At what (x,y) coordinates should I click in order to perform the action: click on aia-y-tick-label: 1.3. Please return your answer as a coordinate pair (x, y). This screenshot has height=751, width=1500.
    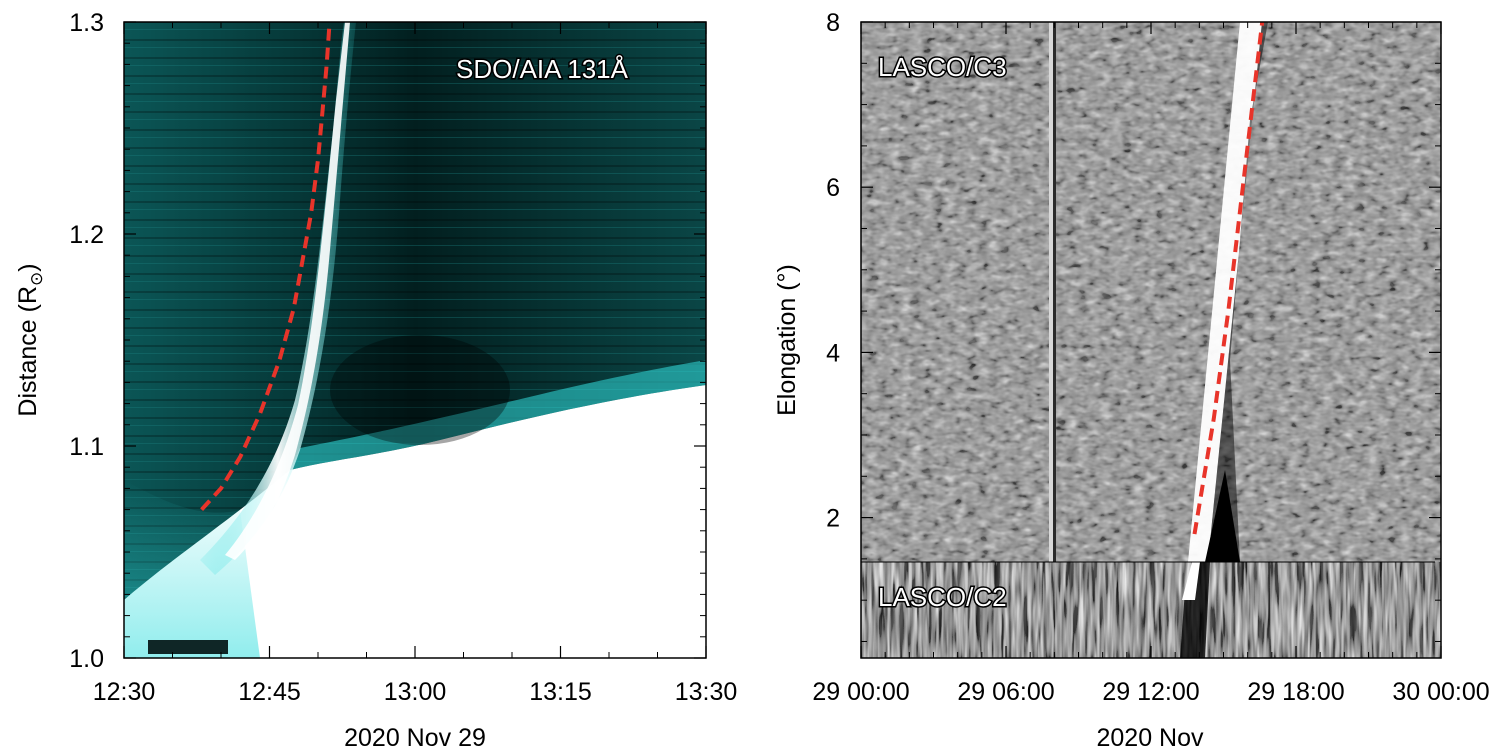
    Looking at the image, I should click on (86, 23).